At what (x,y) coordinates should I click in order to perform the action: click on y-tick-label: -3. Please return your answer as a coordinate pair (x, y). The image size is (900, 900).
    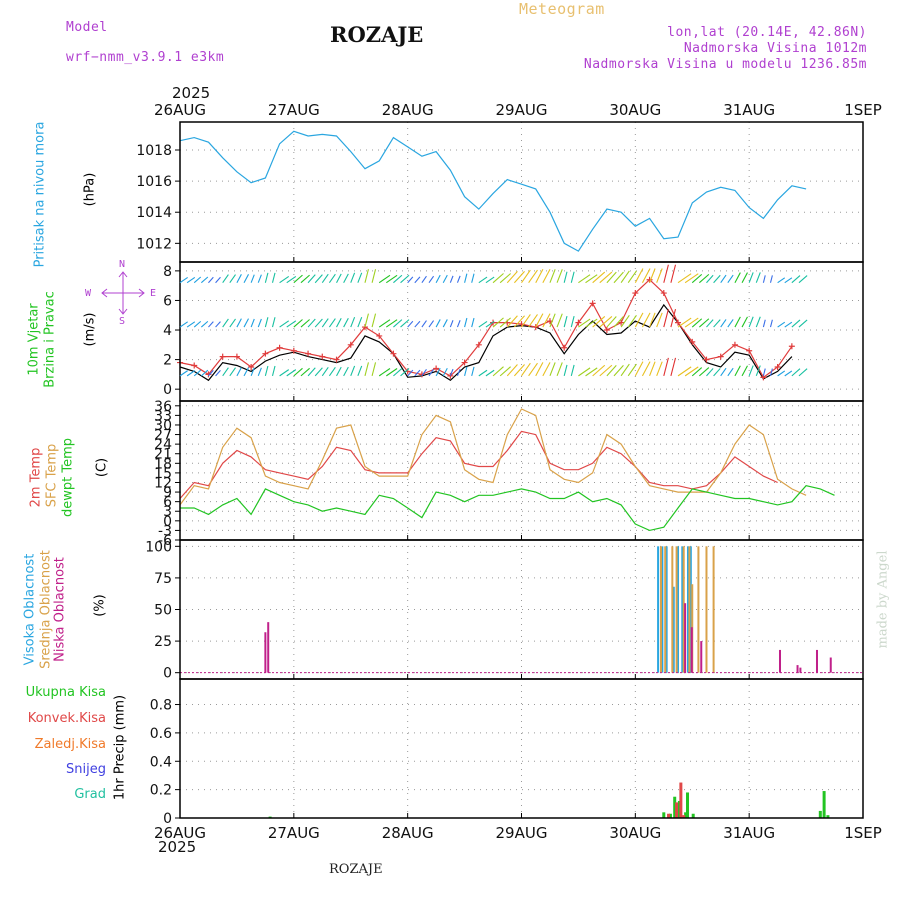
    Looking at the image, I should click on (165, 531).